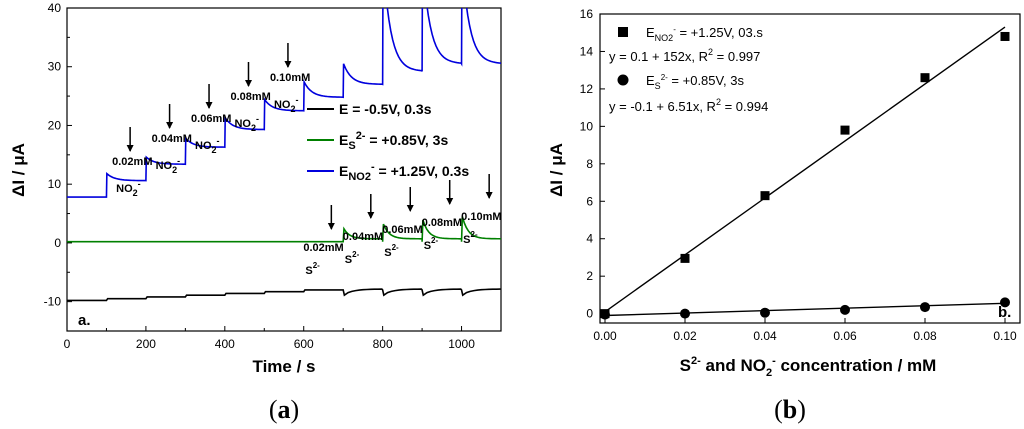  Describe the element at coordinates (225, 344) in the screenshot. I see `panel-a-xtick-label: 400` at that location.